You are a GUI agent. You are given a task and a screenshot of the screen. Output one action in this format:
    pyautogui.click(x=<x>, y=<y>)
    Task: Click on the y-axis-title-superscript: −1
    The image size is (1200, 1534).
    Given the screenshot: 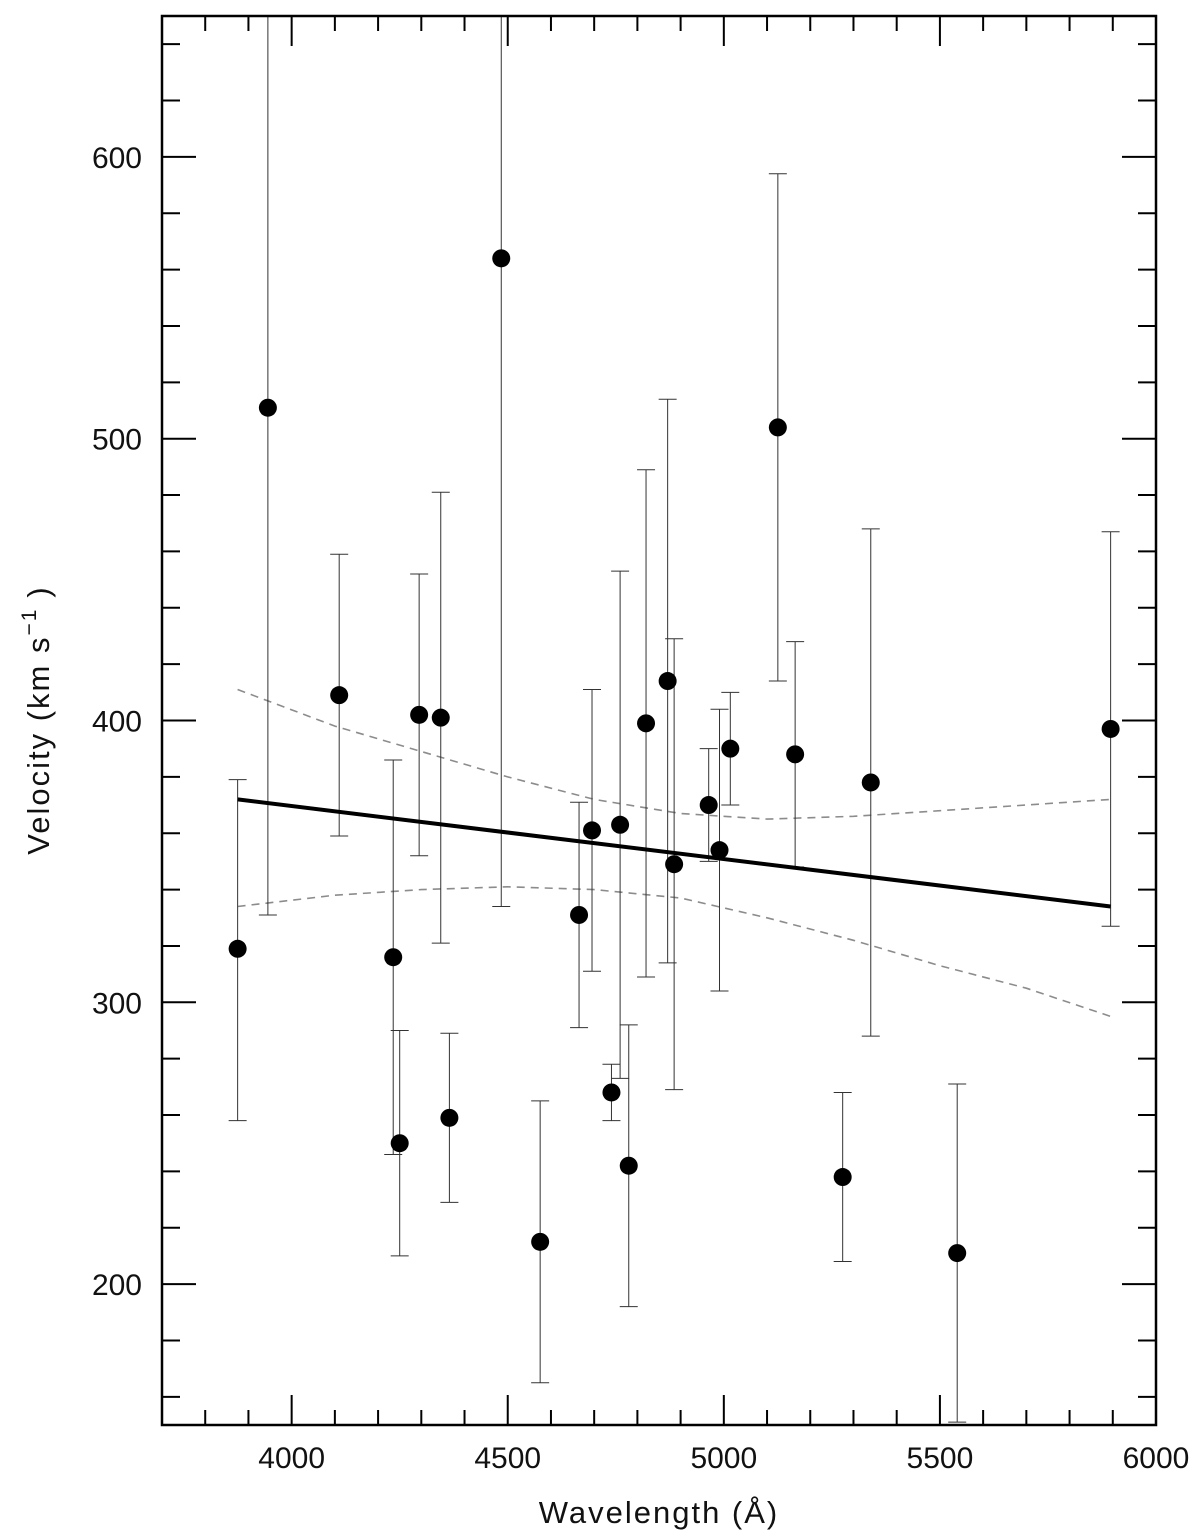 What is the action you would take?
    pyautogui.click(x=29, y=622)
    